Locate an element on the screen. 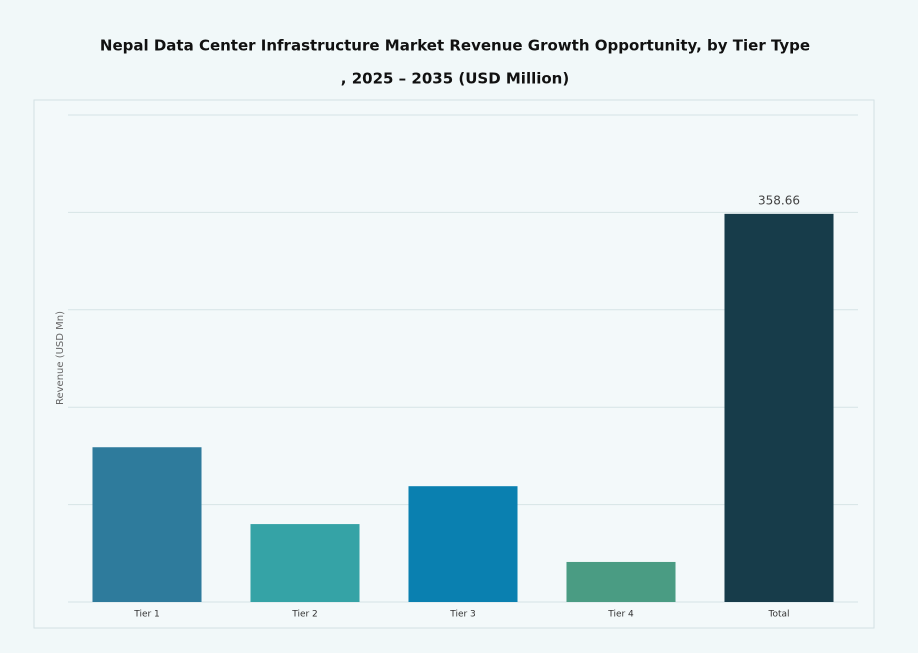 The height and width of the screenshot is (653, 918). y-axis-label: Revenue (USD Mn) is located at coordinates (60, 358).